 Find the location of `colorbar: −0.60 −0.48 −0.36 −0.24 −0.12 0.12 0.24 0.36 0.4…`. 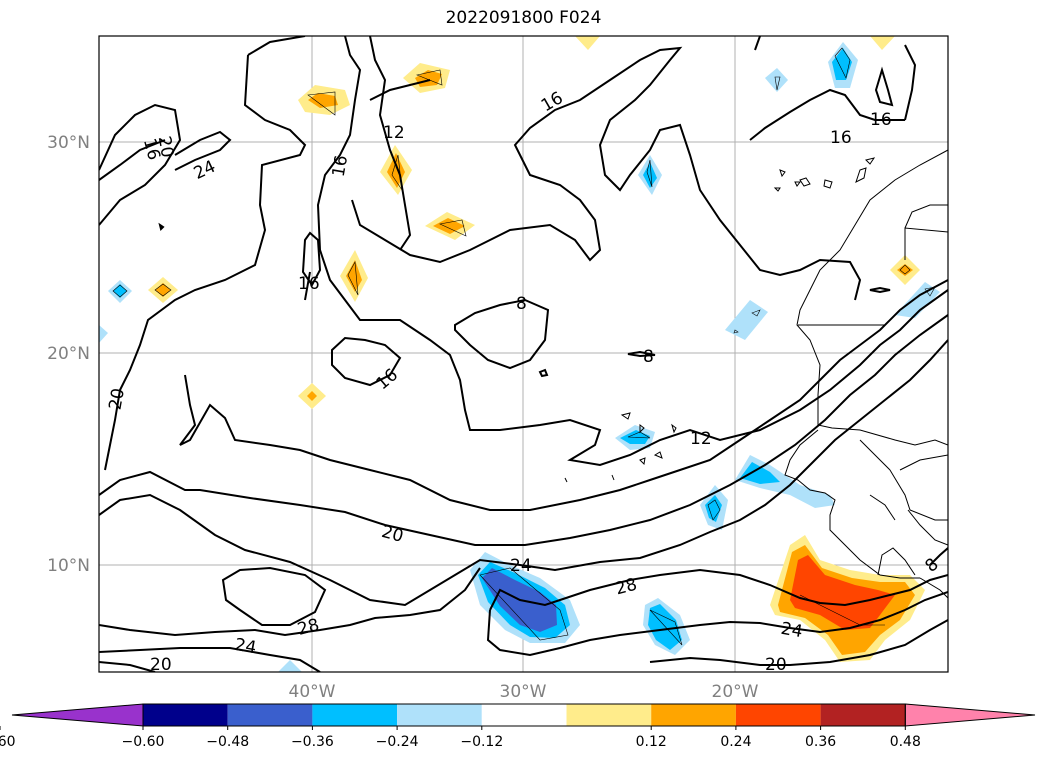

colorbar: −0.60 −0.48 −0.36 −0.24 −0.12 0.12 0.24 0.36 0.4… is located at coordinates (518, 726).